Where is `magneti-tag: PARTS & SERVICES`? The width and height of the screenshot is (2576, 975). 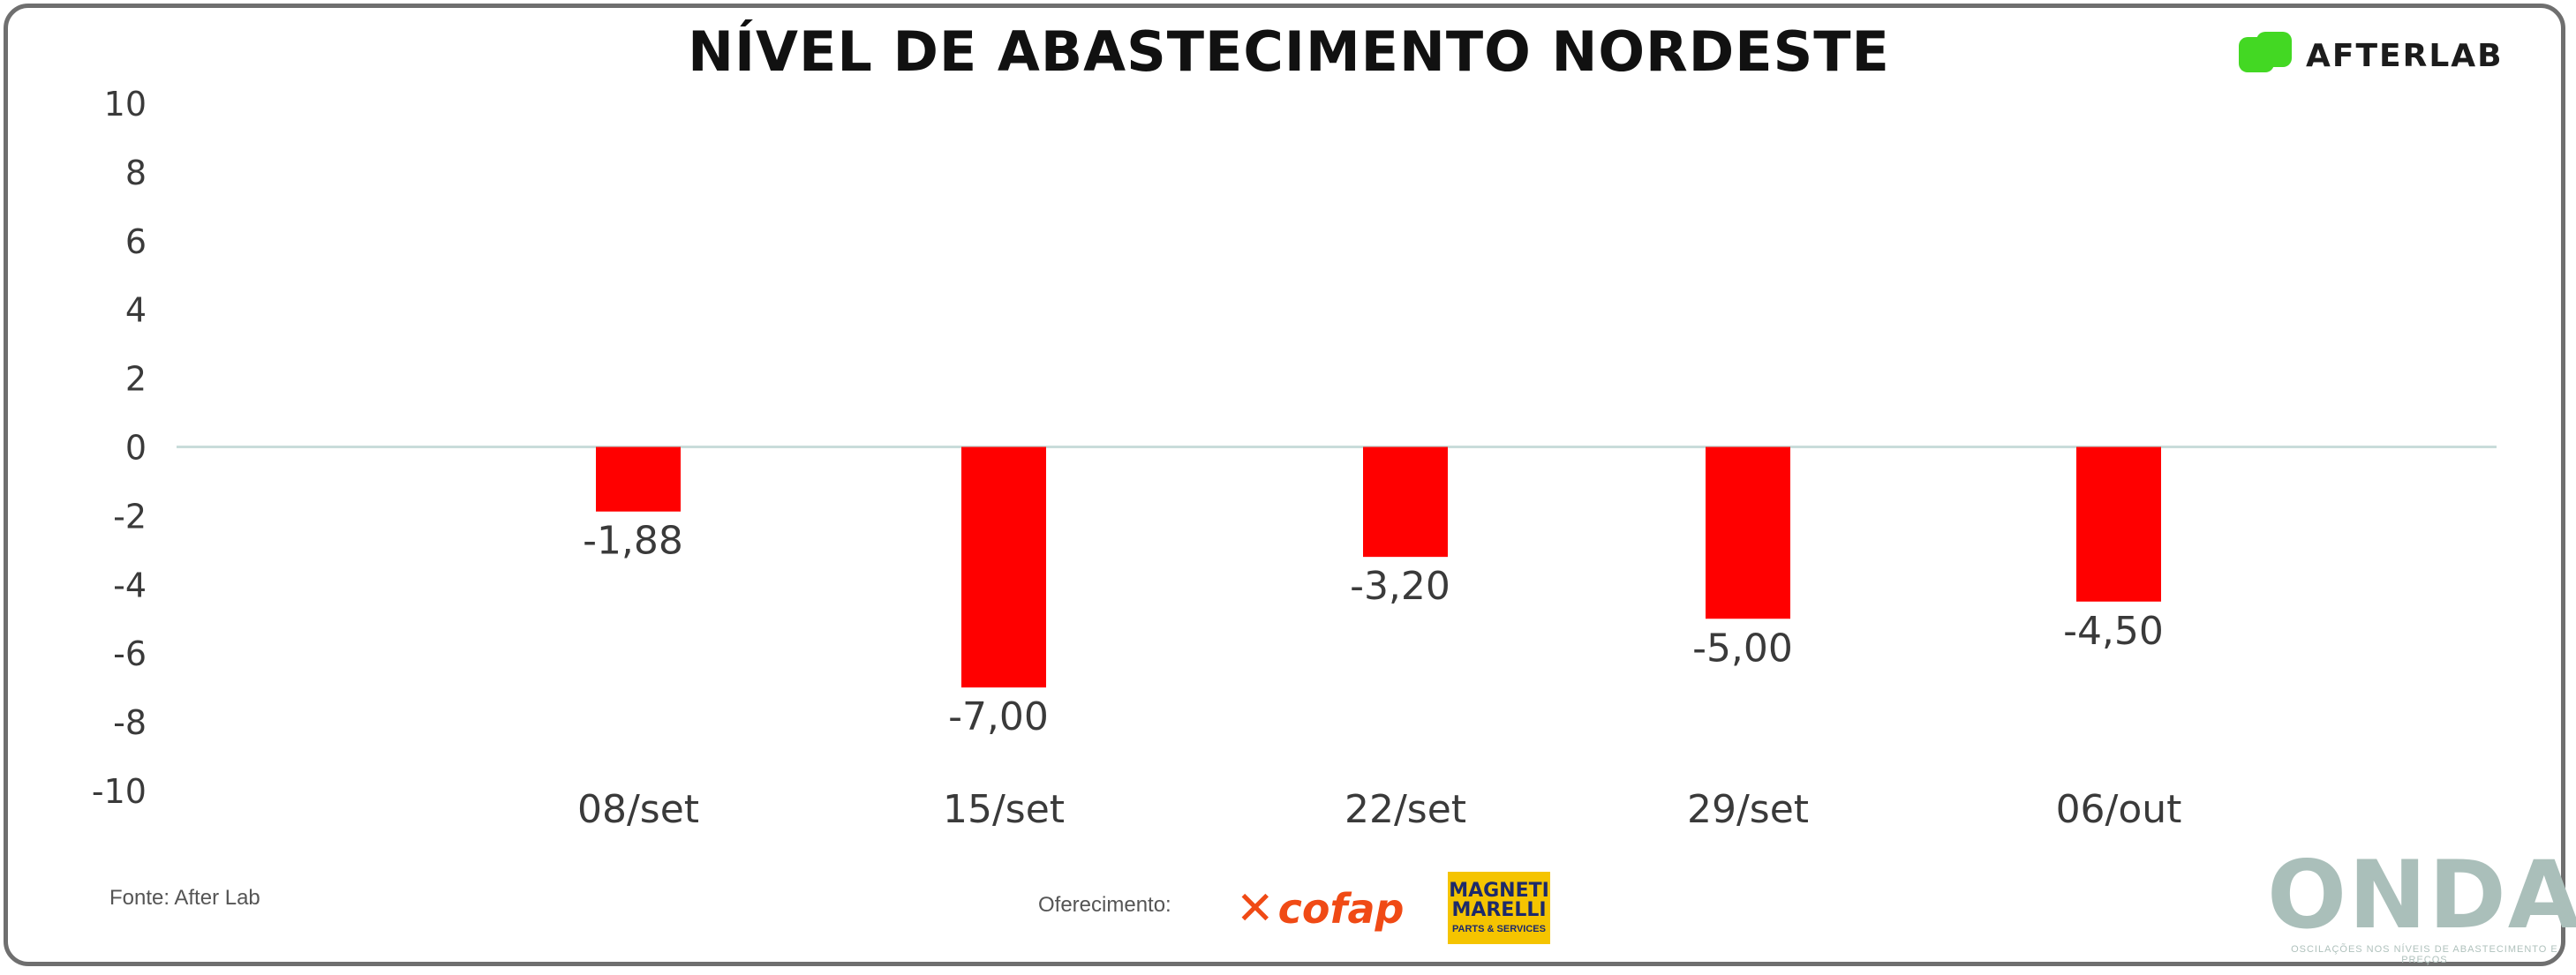 magneti-tag: PARTS & SERVICES is located at coordinates (1499, 929).